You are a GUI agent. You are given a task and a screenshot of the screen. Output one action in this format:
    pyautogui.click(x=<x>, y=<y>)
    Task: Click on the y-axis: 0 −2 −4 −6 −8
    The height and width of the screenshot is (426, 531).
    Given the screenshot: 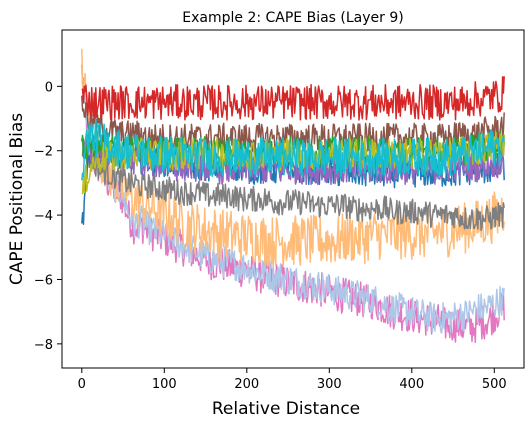 What is the action you would take?
    pyautogui.click(x=48, y=216)
    